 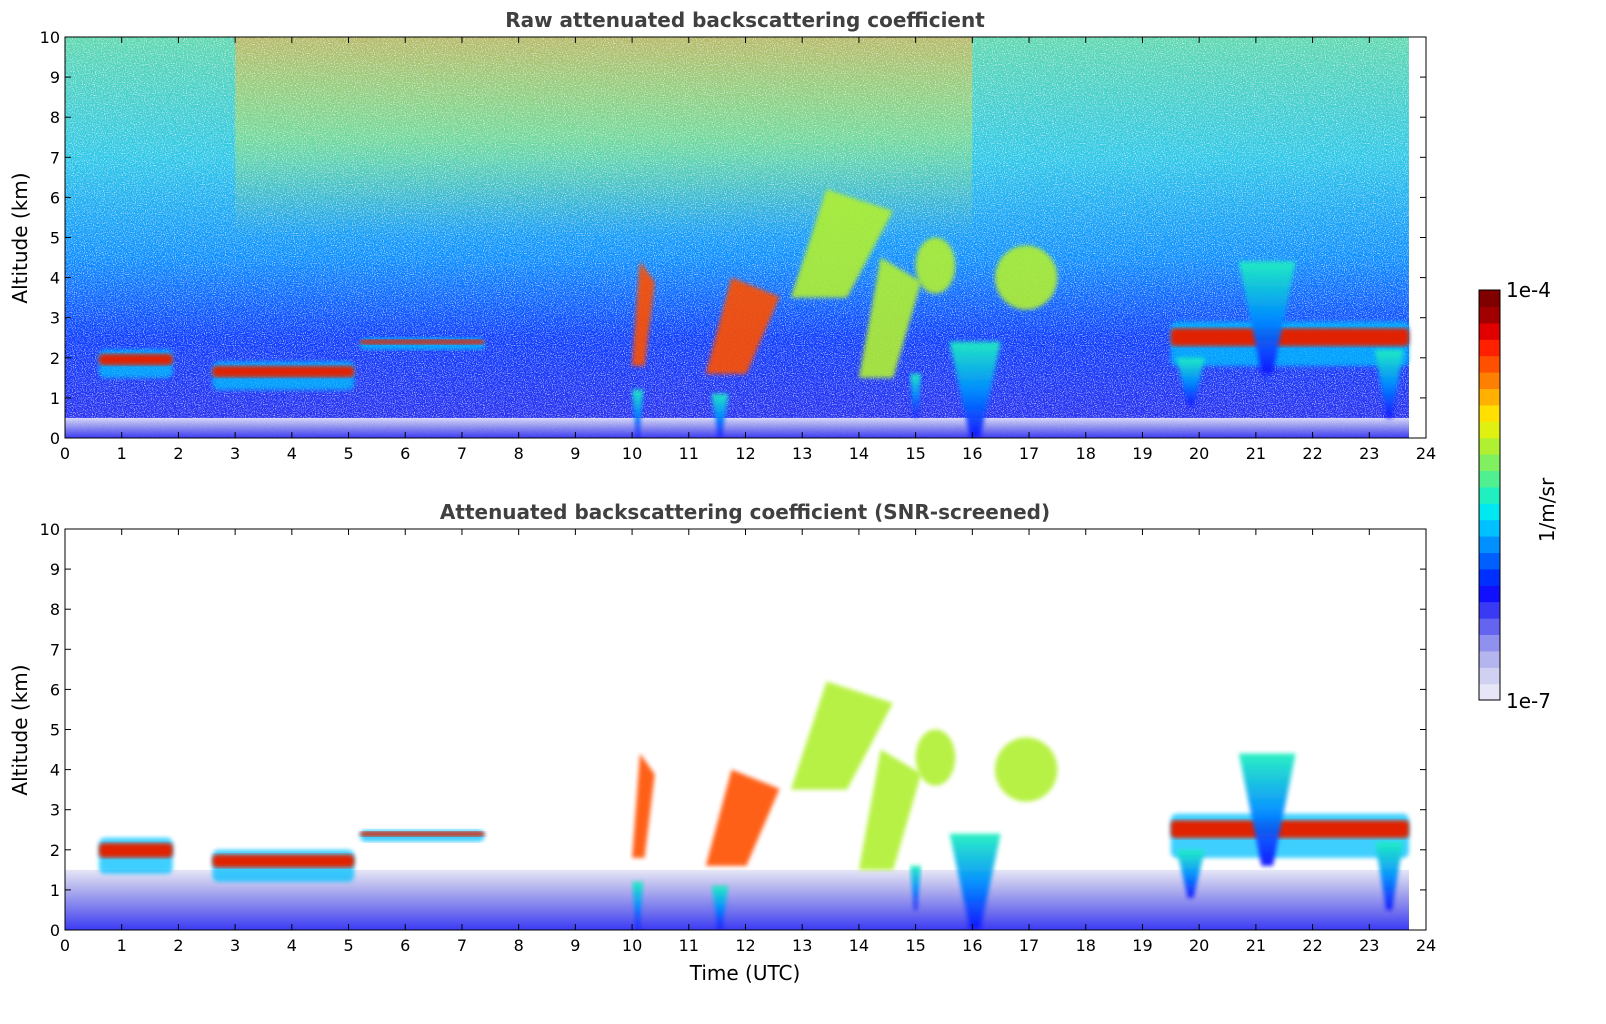 What do you see at coordinates (348, 453) in the screenshot?
I see `x-tick-label: 5` at bounding box center [348, 453].